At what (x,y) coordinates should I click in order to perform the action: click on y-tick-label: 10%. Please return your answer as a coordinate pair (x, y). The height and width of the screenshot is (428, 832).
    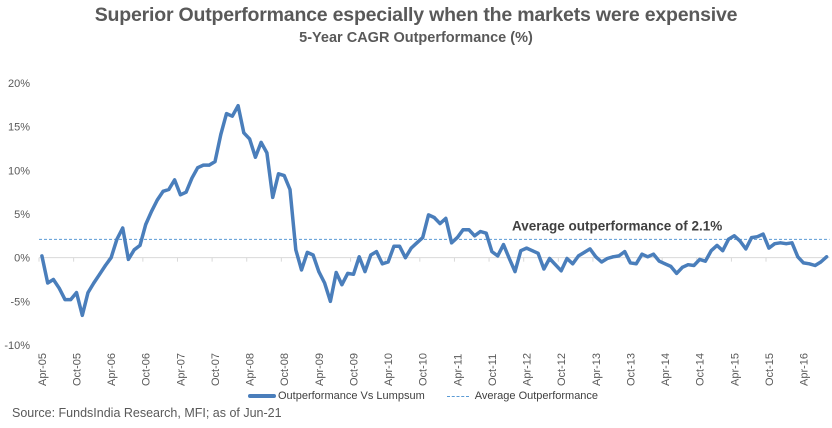
    Looking at the image, I should click on (19, 171).